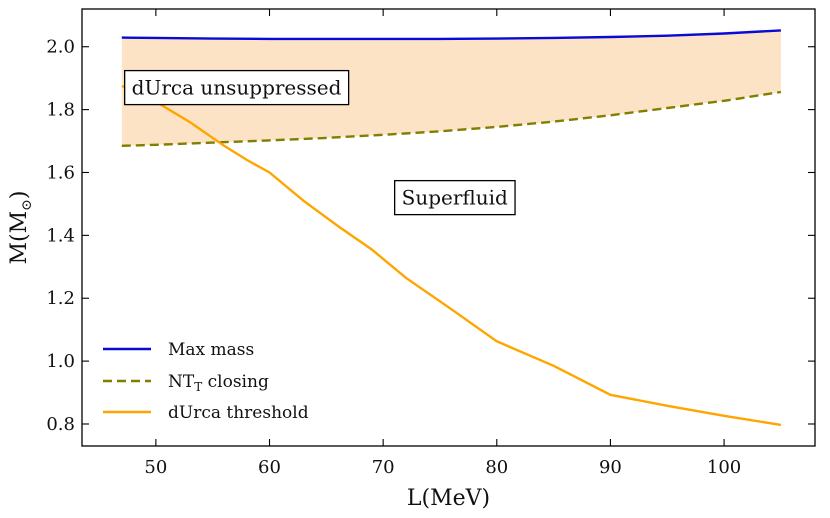  Describe the element at coordinates (269, 467) in the screenshot. I see `x-tick-label: 60` at that location.